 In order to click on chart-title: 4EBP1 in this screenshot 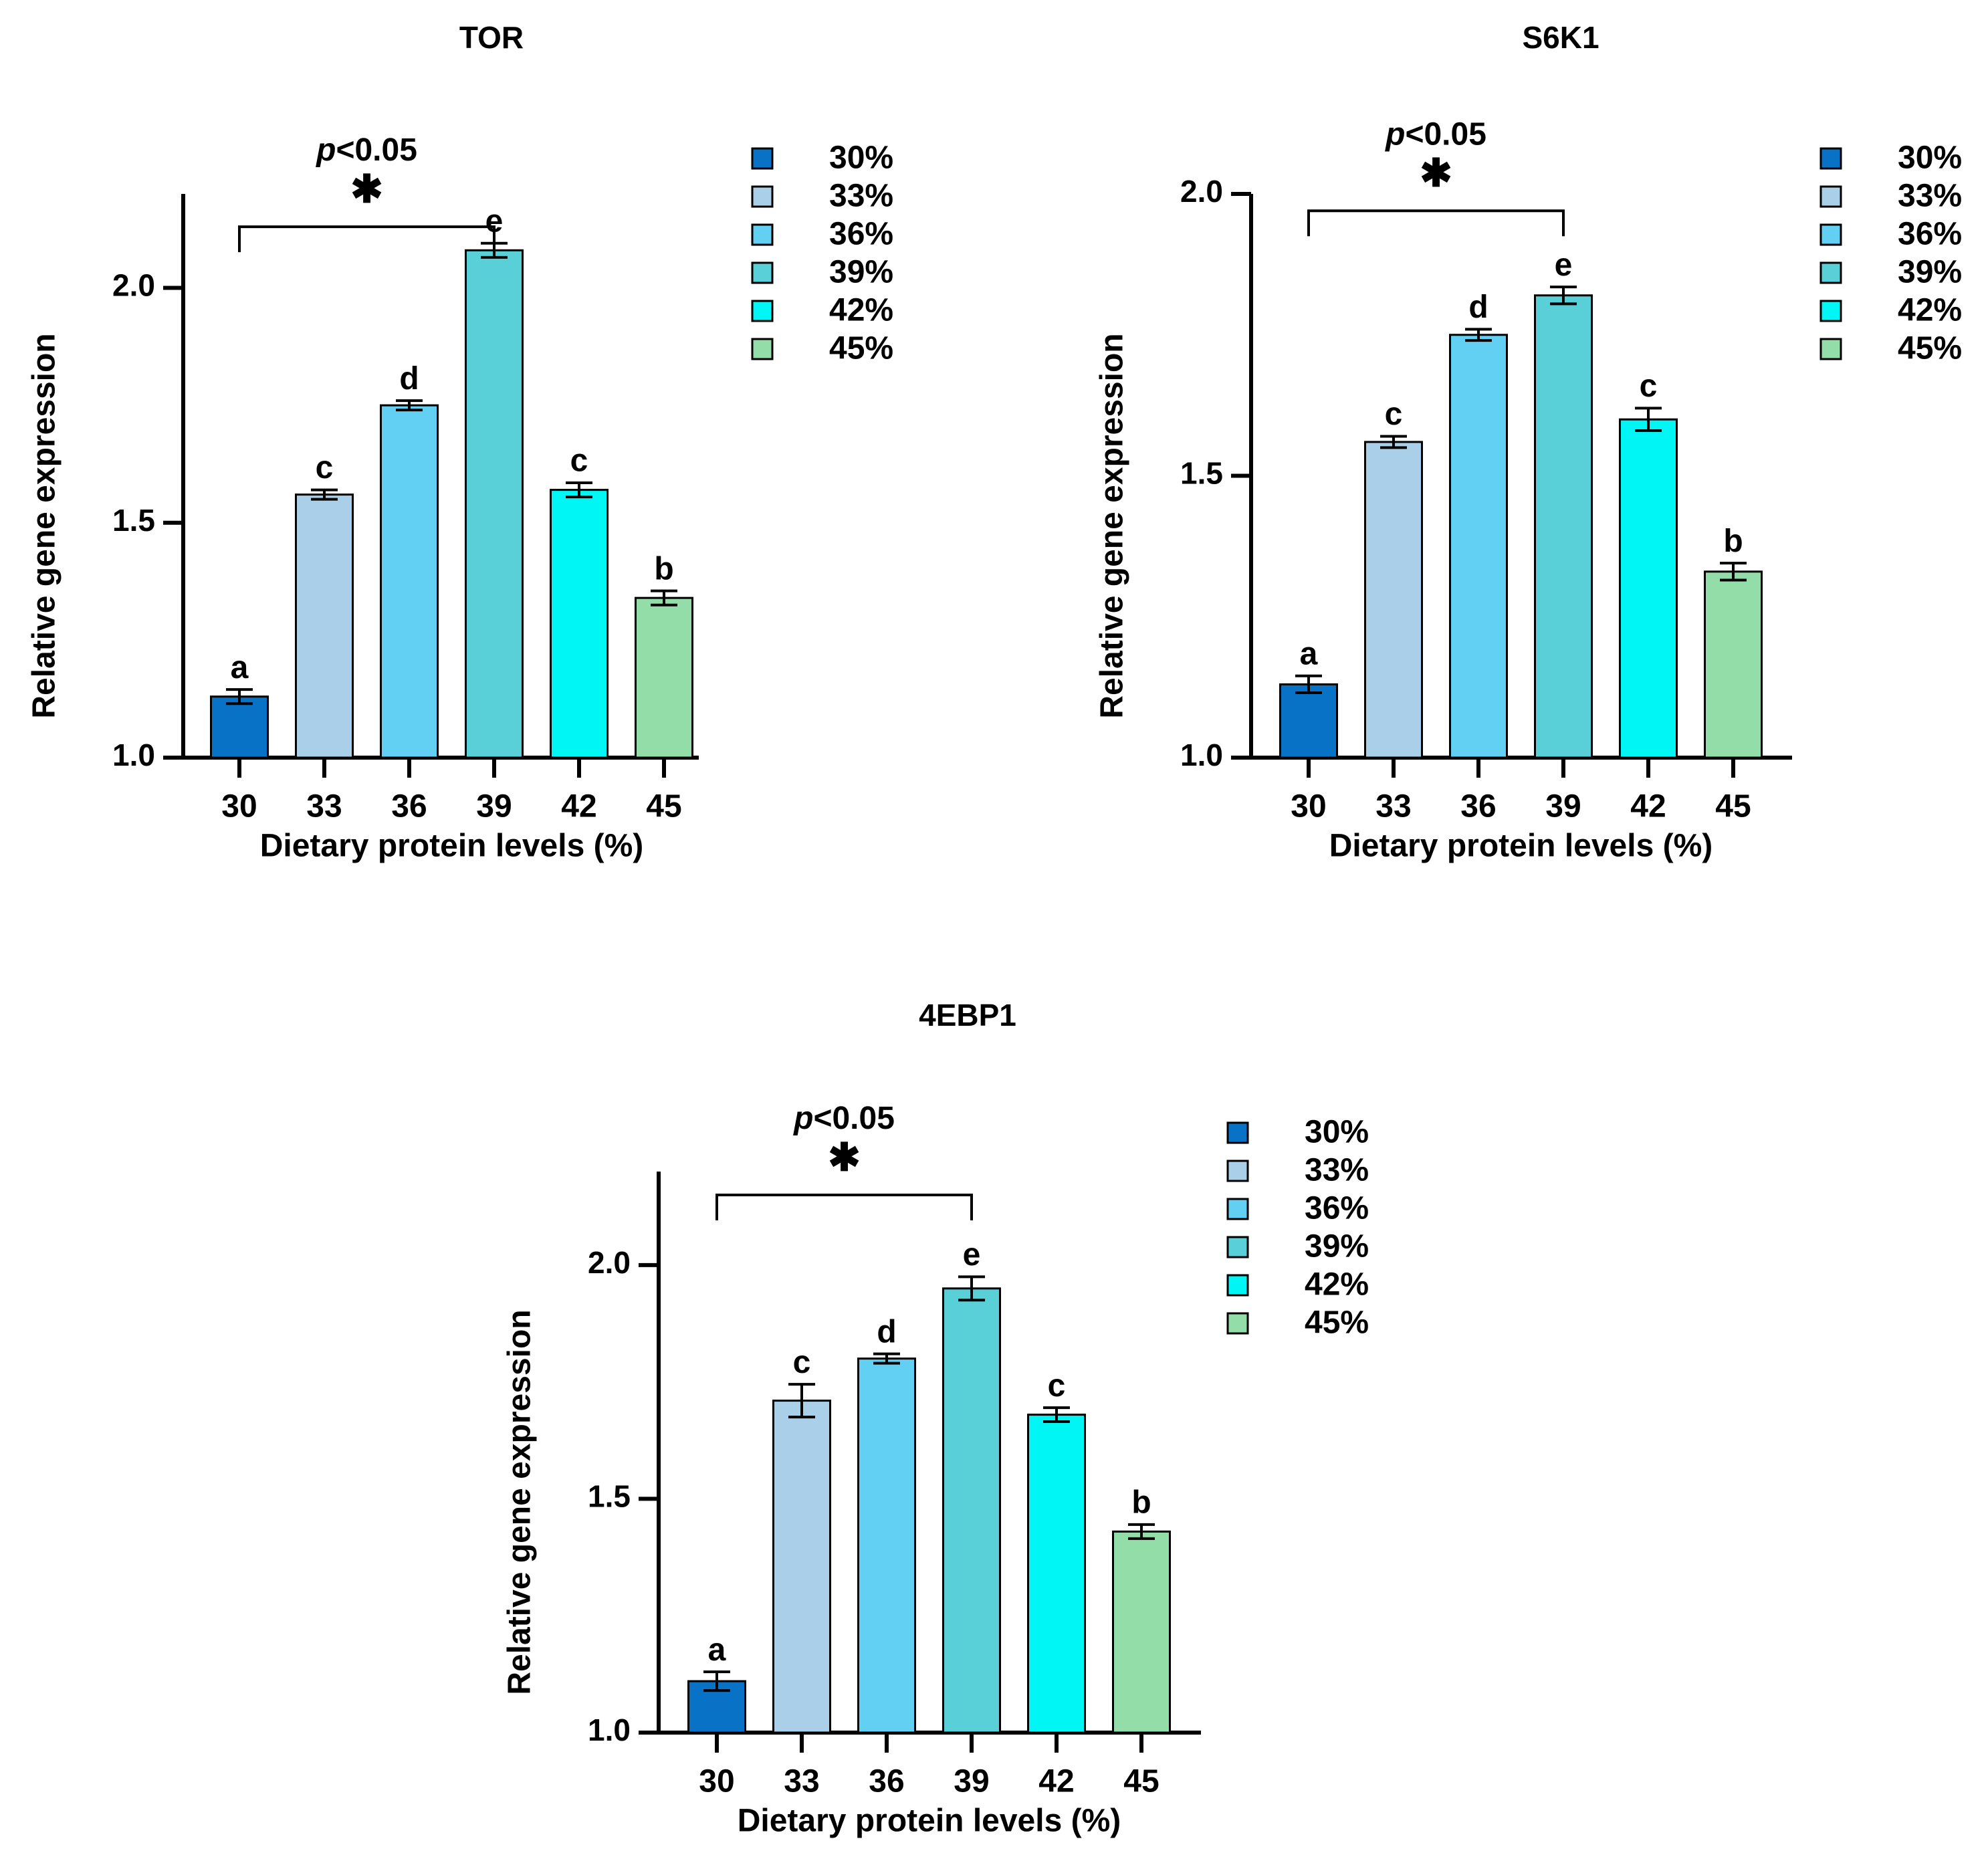, I will do `click(967, 1015)`.